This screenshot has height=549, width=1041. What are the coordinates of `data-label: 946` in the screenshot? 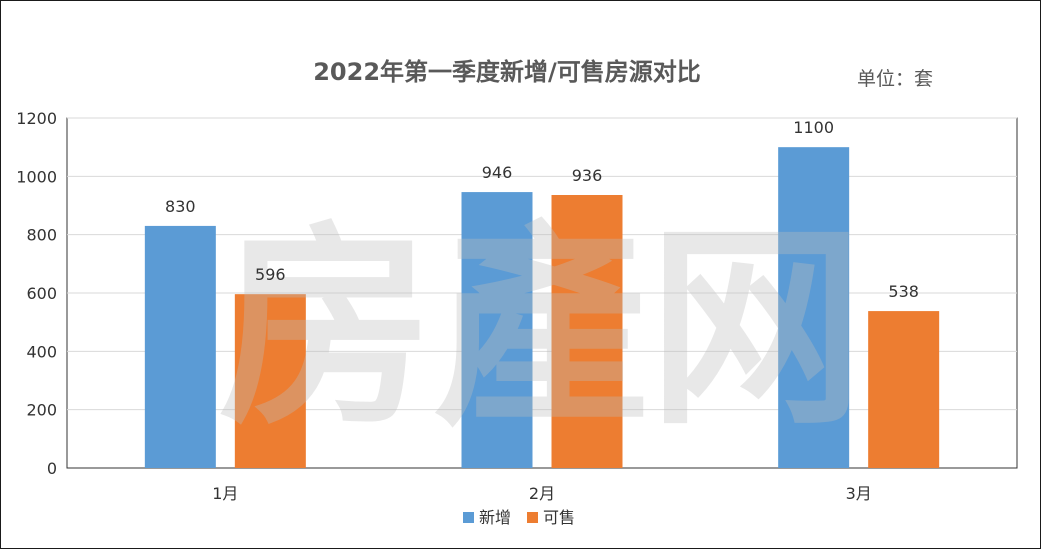 It's located at (497, 172).